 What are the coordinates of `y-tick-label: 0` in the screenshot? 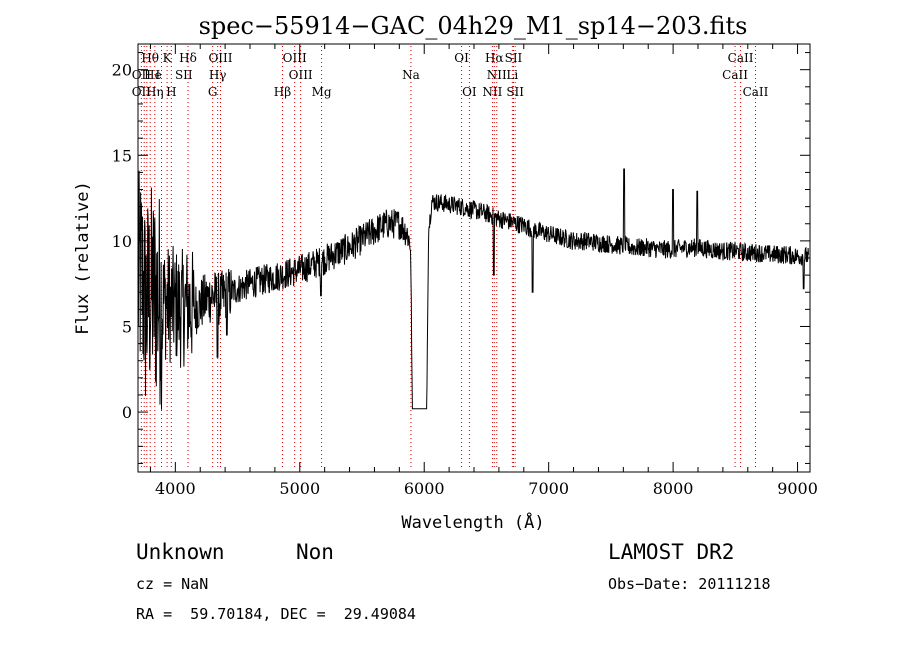 It's located at (127, 412).